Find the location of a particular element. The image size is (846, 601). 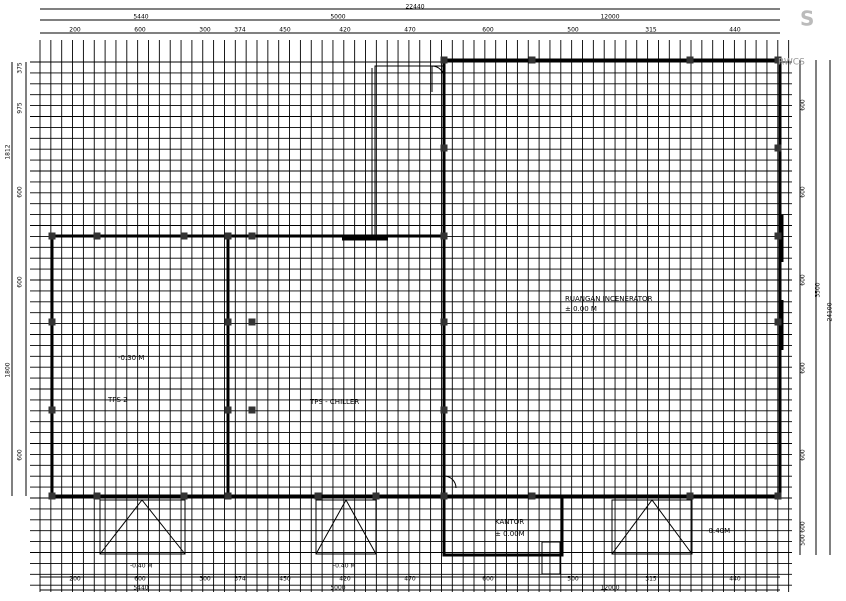

room-level: ± 0.00 M is located at coordinates (581, 309).